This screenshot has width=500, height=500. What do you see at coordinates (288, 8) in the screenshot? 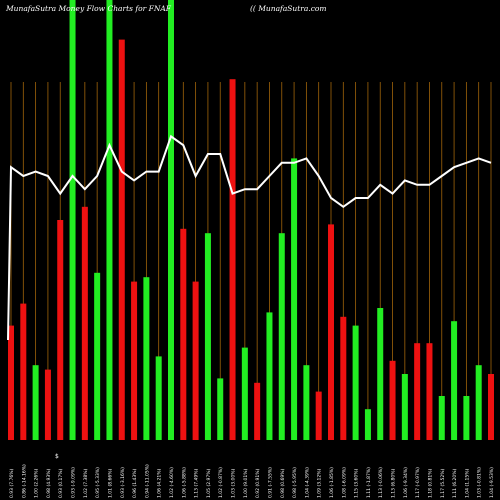
I see `site-credit: (( MunafaSutra.com` at bounding box center [288, 8].